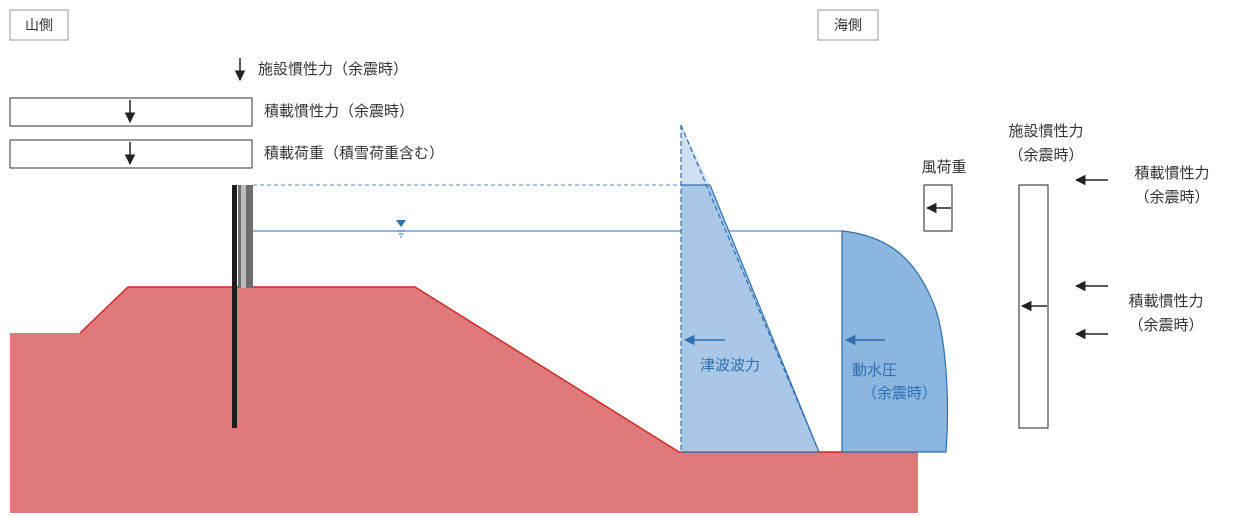 The image size is (1234, 517). What do you see at coordinates (211, 112) in the screenshot?
I see `load-inertia-legend: 積載慣性力（余震時）` at bounding box center [211, 112].